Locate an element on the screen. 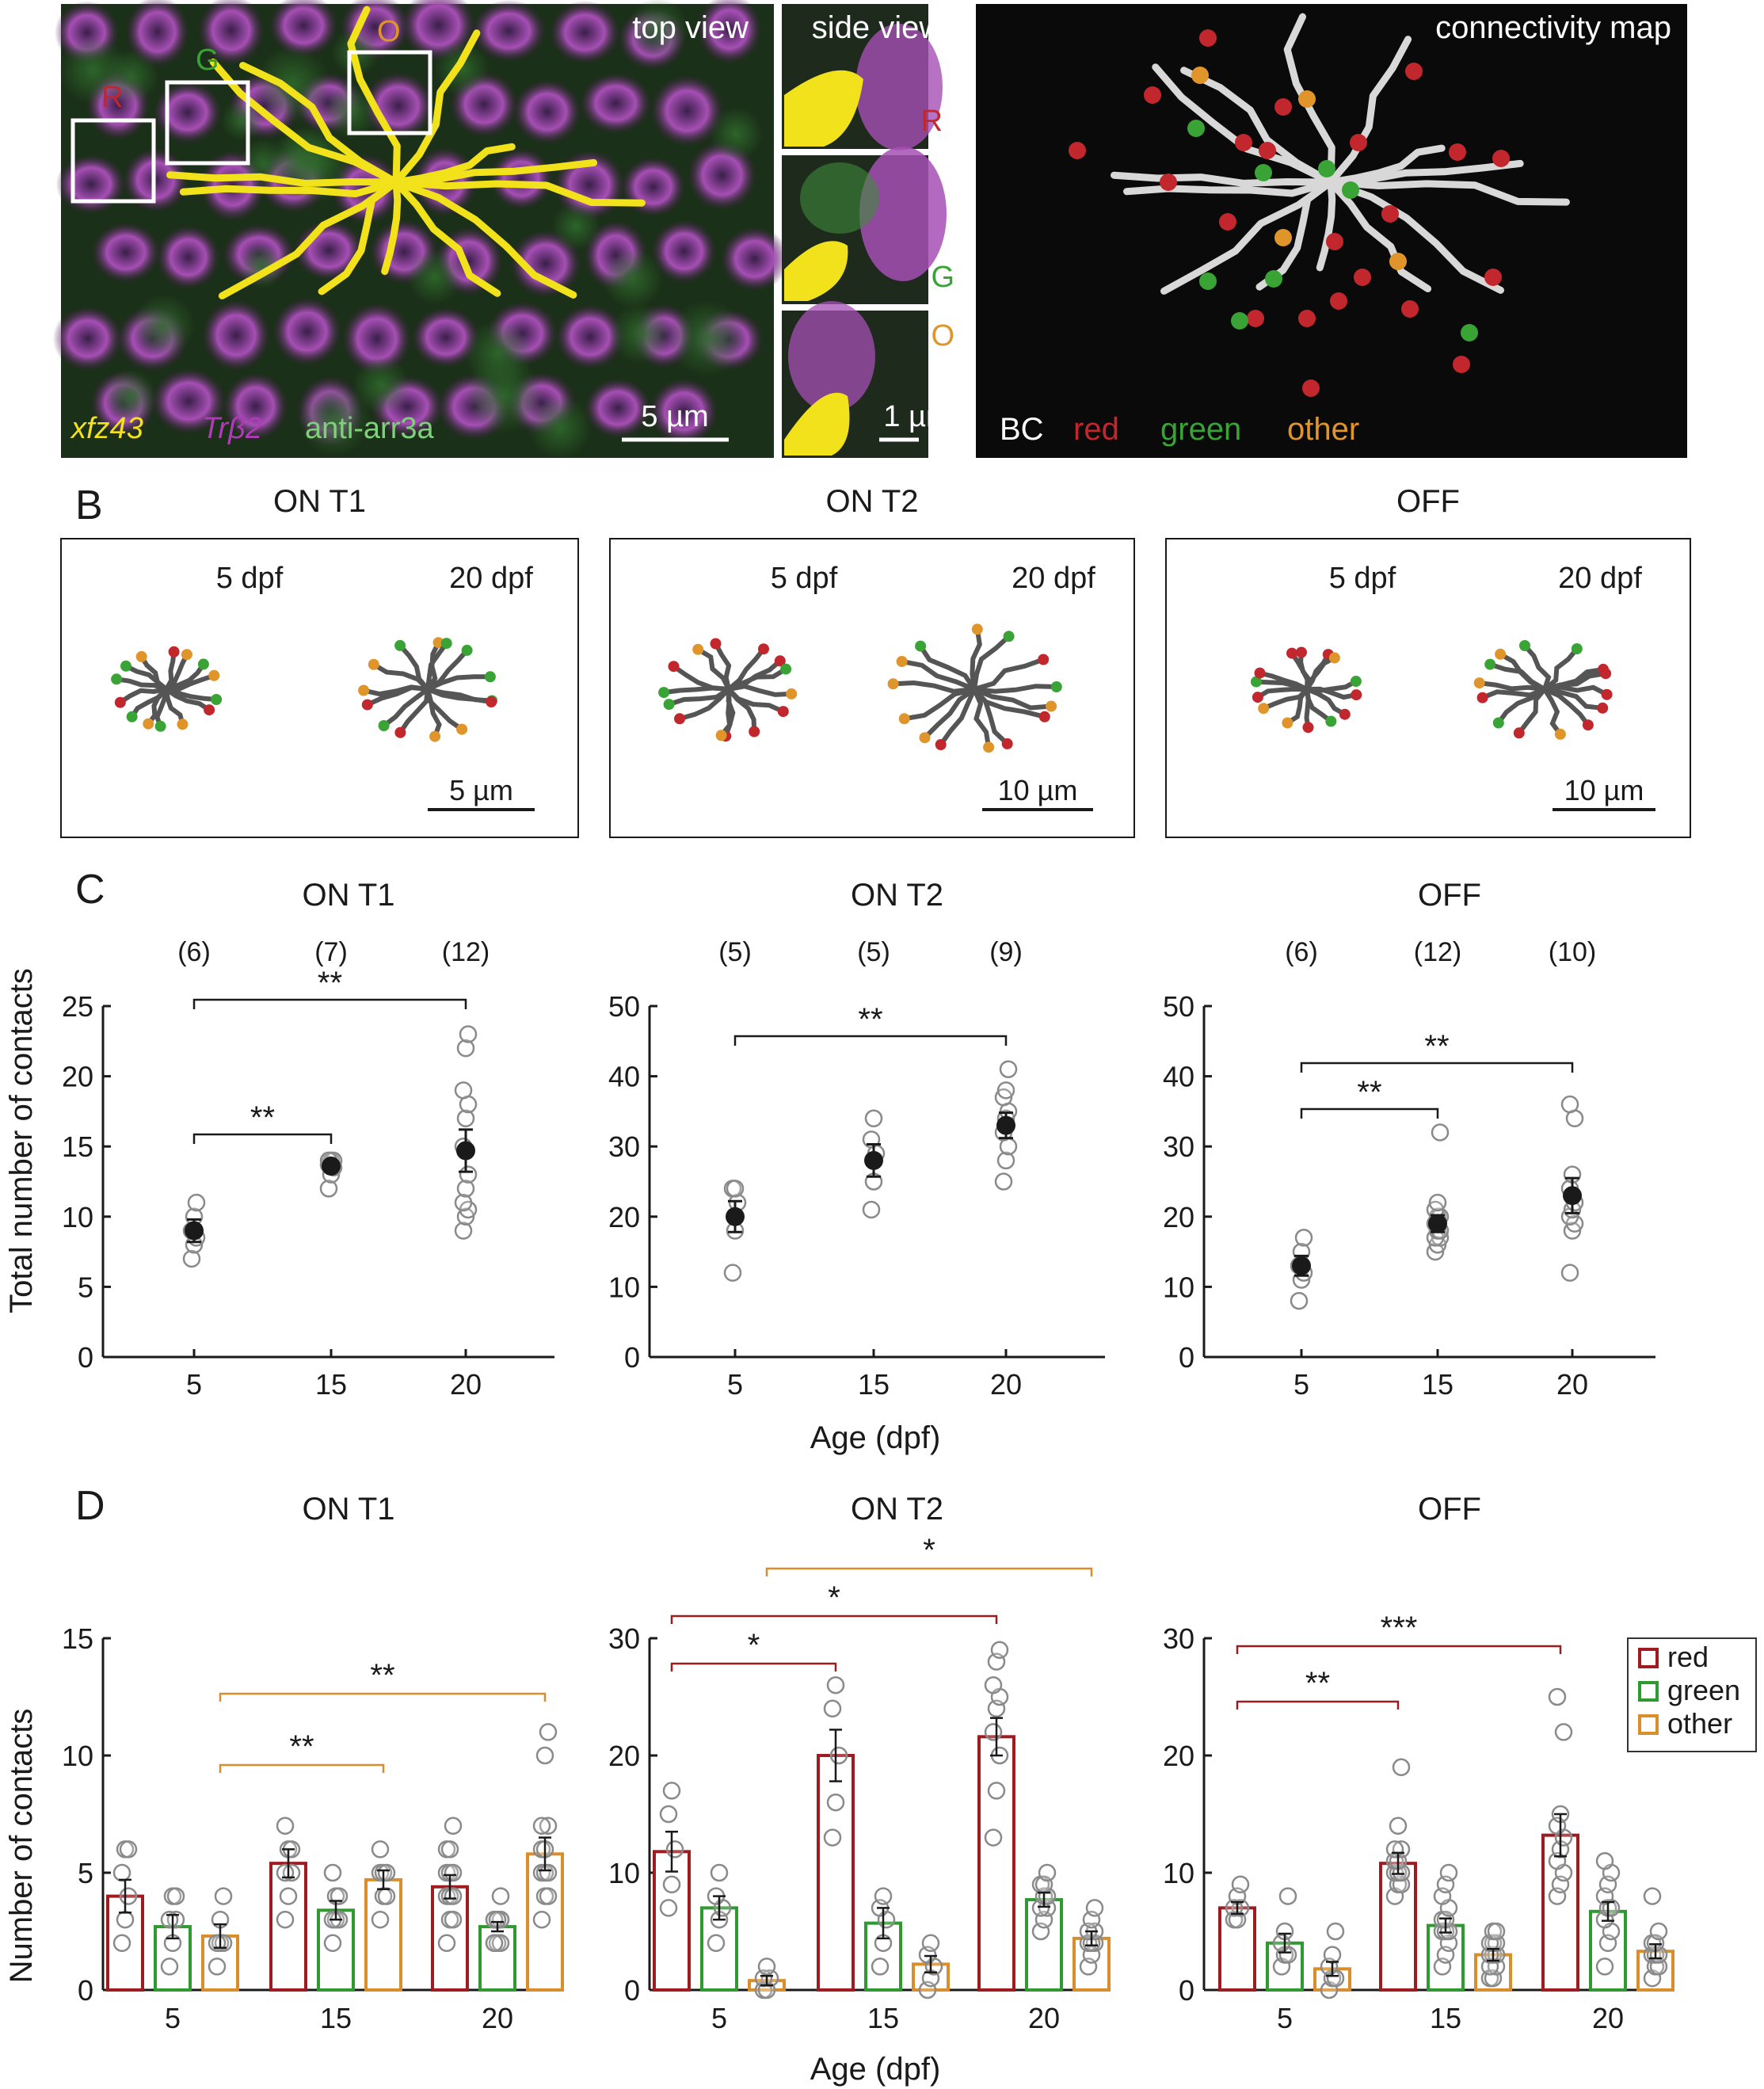 The image size is (1764, 2089). bc-dendrite is located at coordinates (485, 239).